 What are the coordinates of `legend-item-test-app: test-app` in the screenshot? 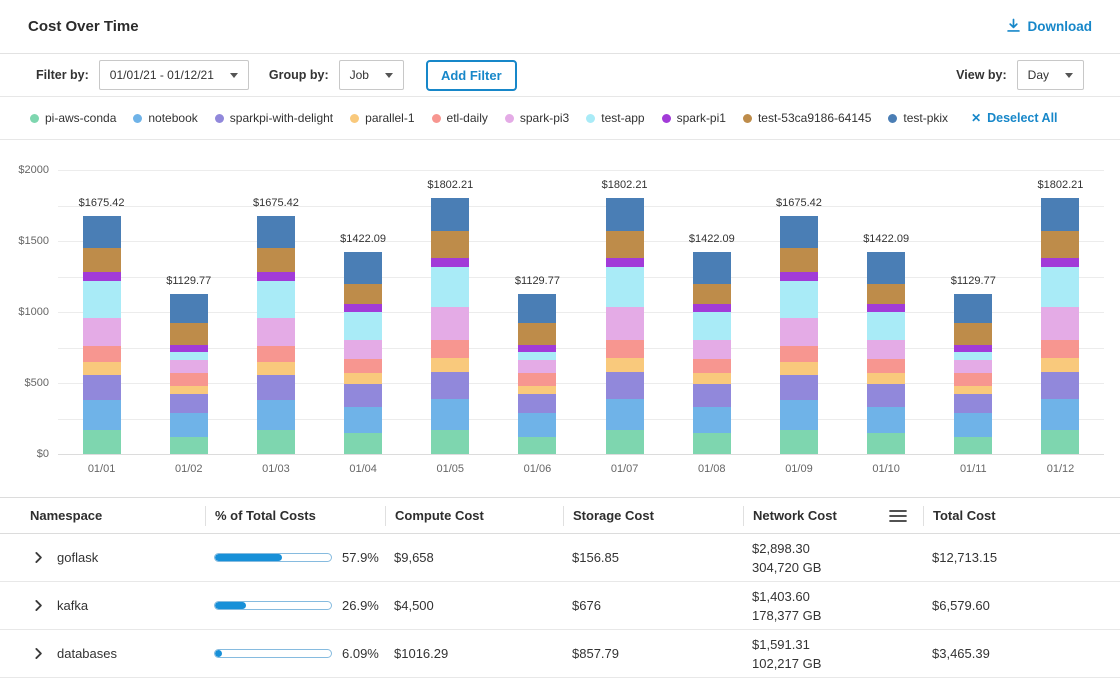 It's located at (615, 118).